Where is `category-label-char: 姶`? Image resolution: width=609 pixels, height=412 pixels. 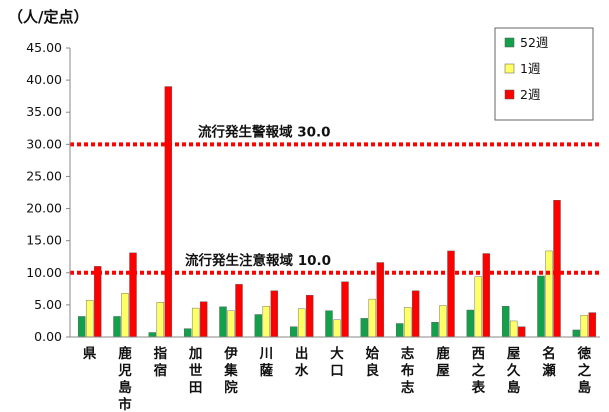 category-label-char: 姶 is located at coordinates (373, 353).